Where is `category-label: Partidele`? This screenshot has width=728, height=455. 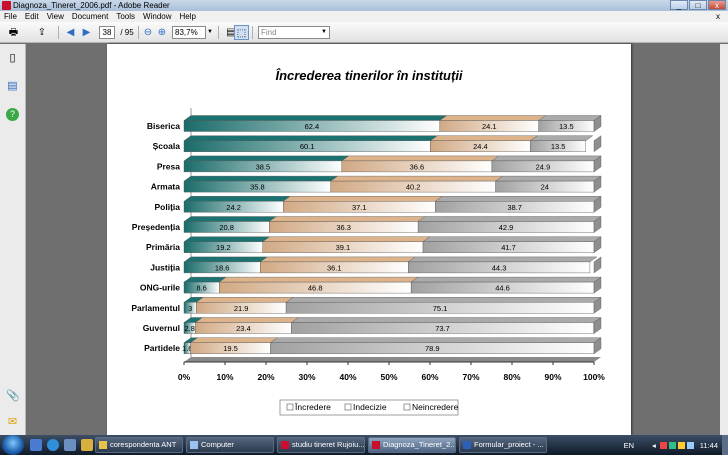
category-label: Partidele is located at coordinates (162, 348).